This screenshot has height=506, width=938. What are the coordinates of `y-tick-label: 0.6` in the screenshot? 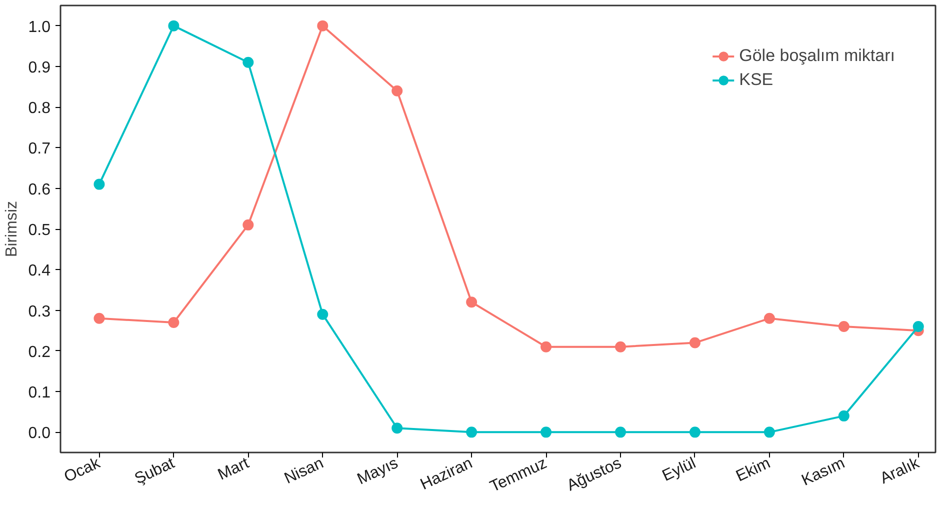 It's located at (39, 189).